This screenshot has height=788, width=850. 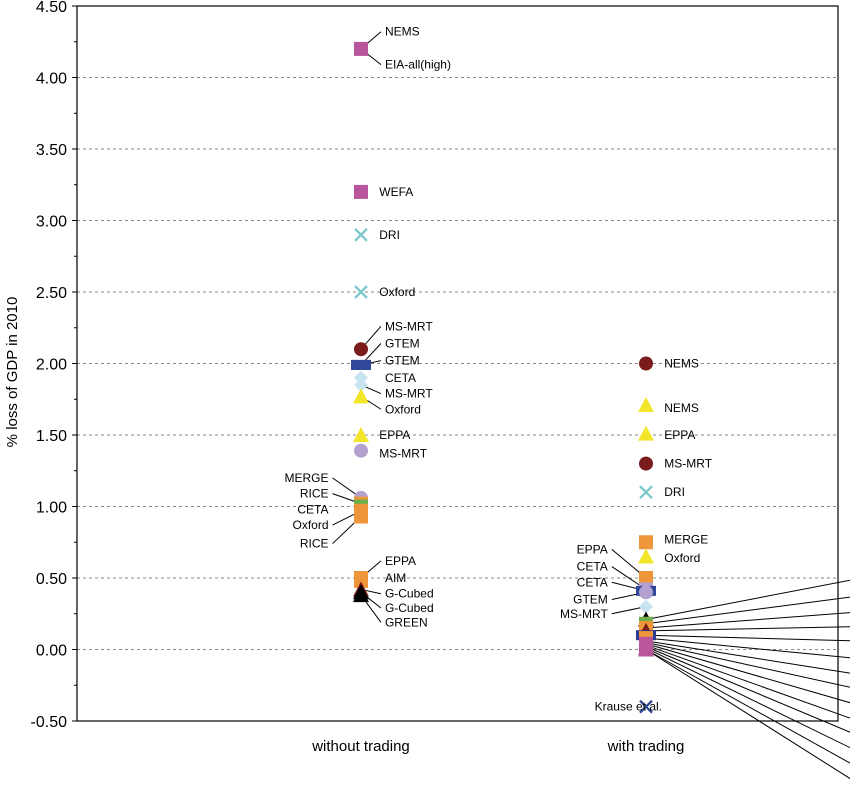 What do you see at coordinates (497, 746) in the screenshot?
I see `category-labels: without trading with trading` at bounding box center [497, 746].